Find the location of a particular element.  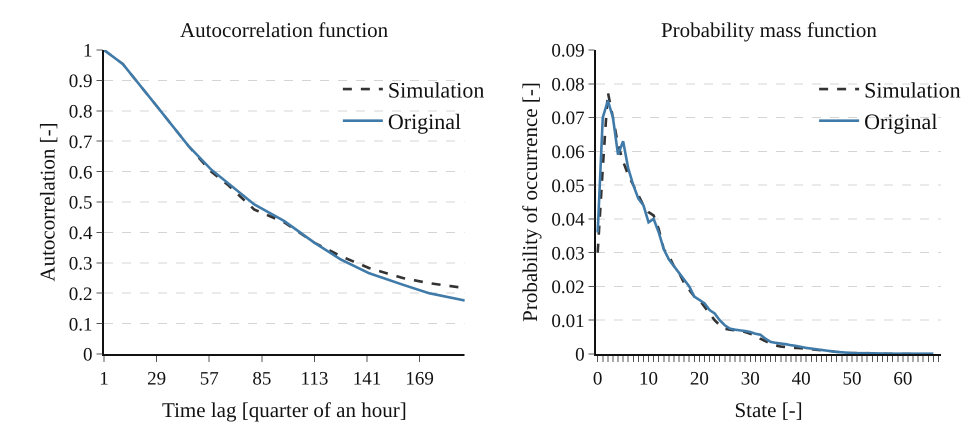

x-tick-label: 40 is located at coordinates (801, 379).